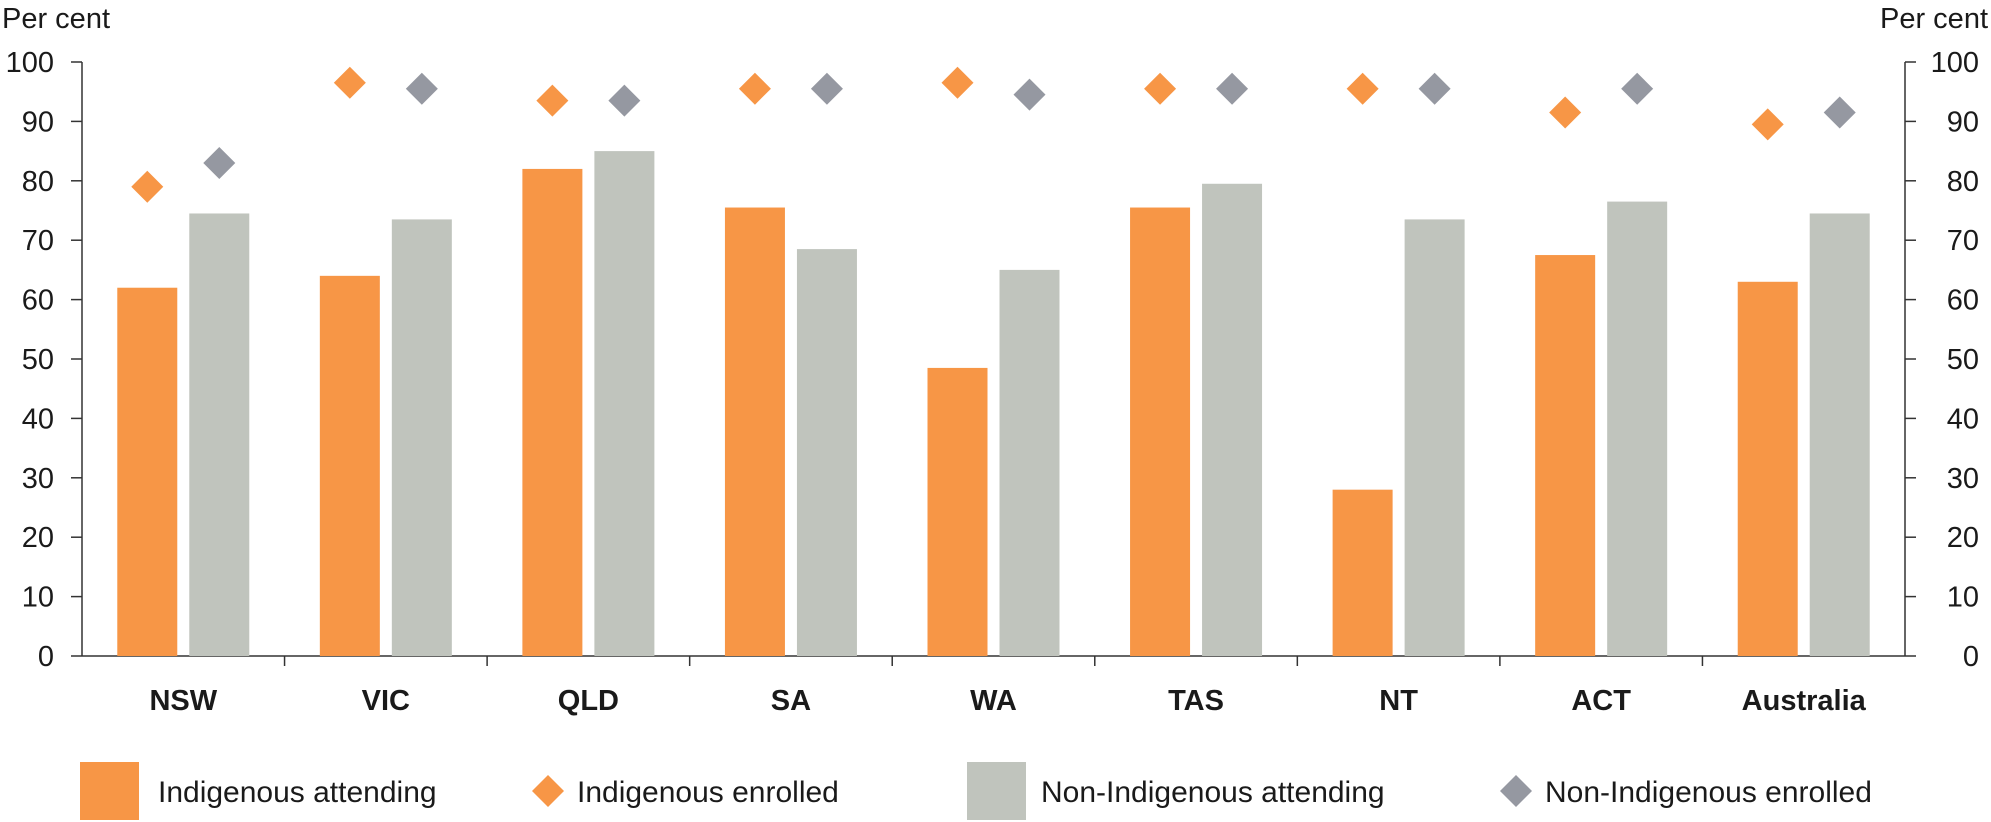  Describe the element at coordinates (1963, 182) in the screenshot. I see `right-tick-label: 80` at that location.